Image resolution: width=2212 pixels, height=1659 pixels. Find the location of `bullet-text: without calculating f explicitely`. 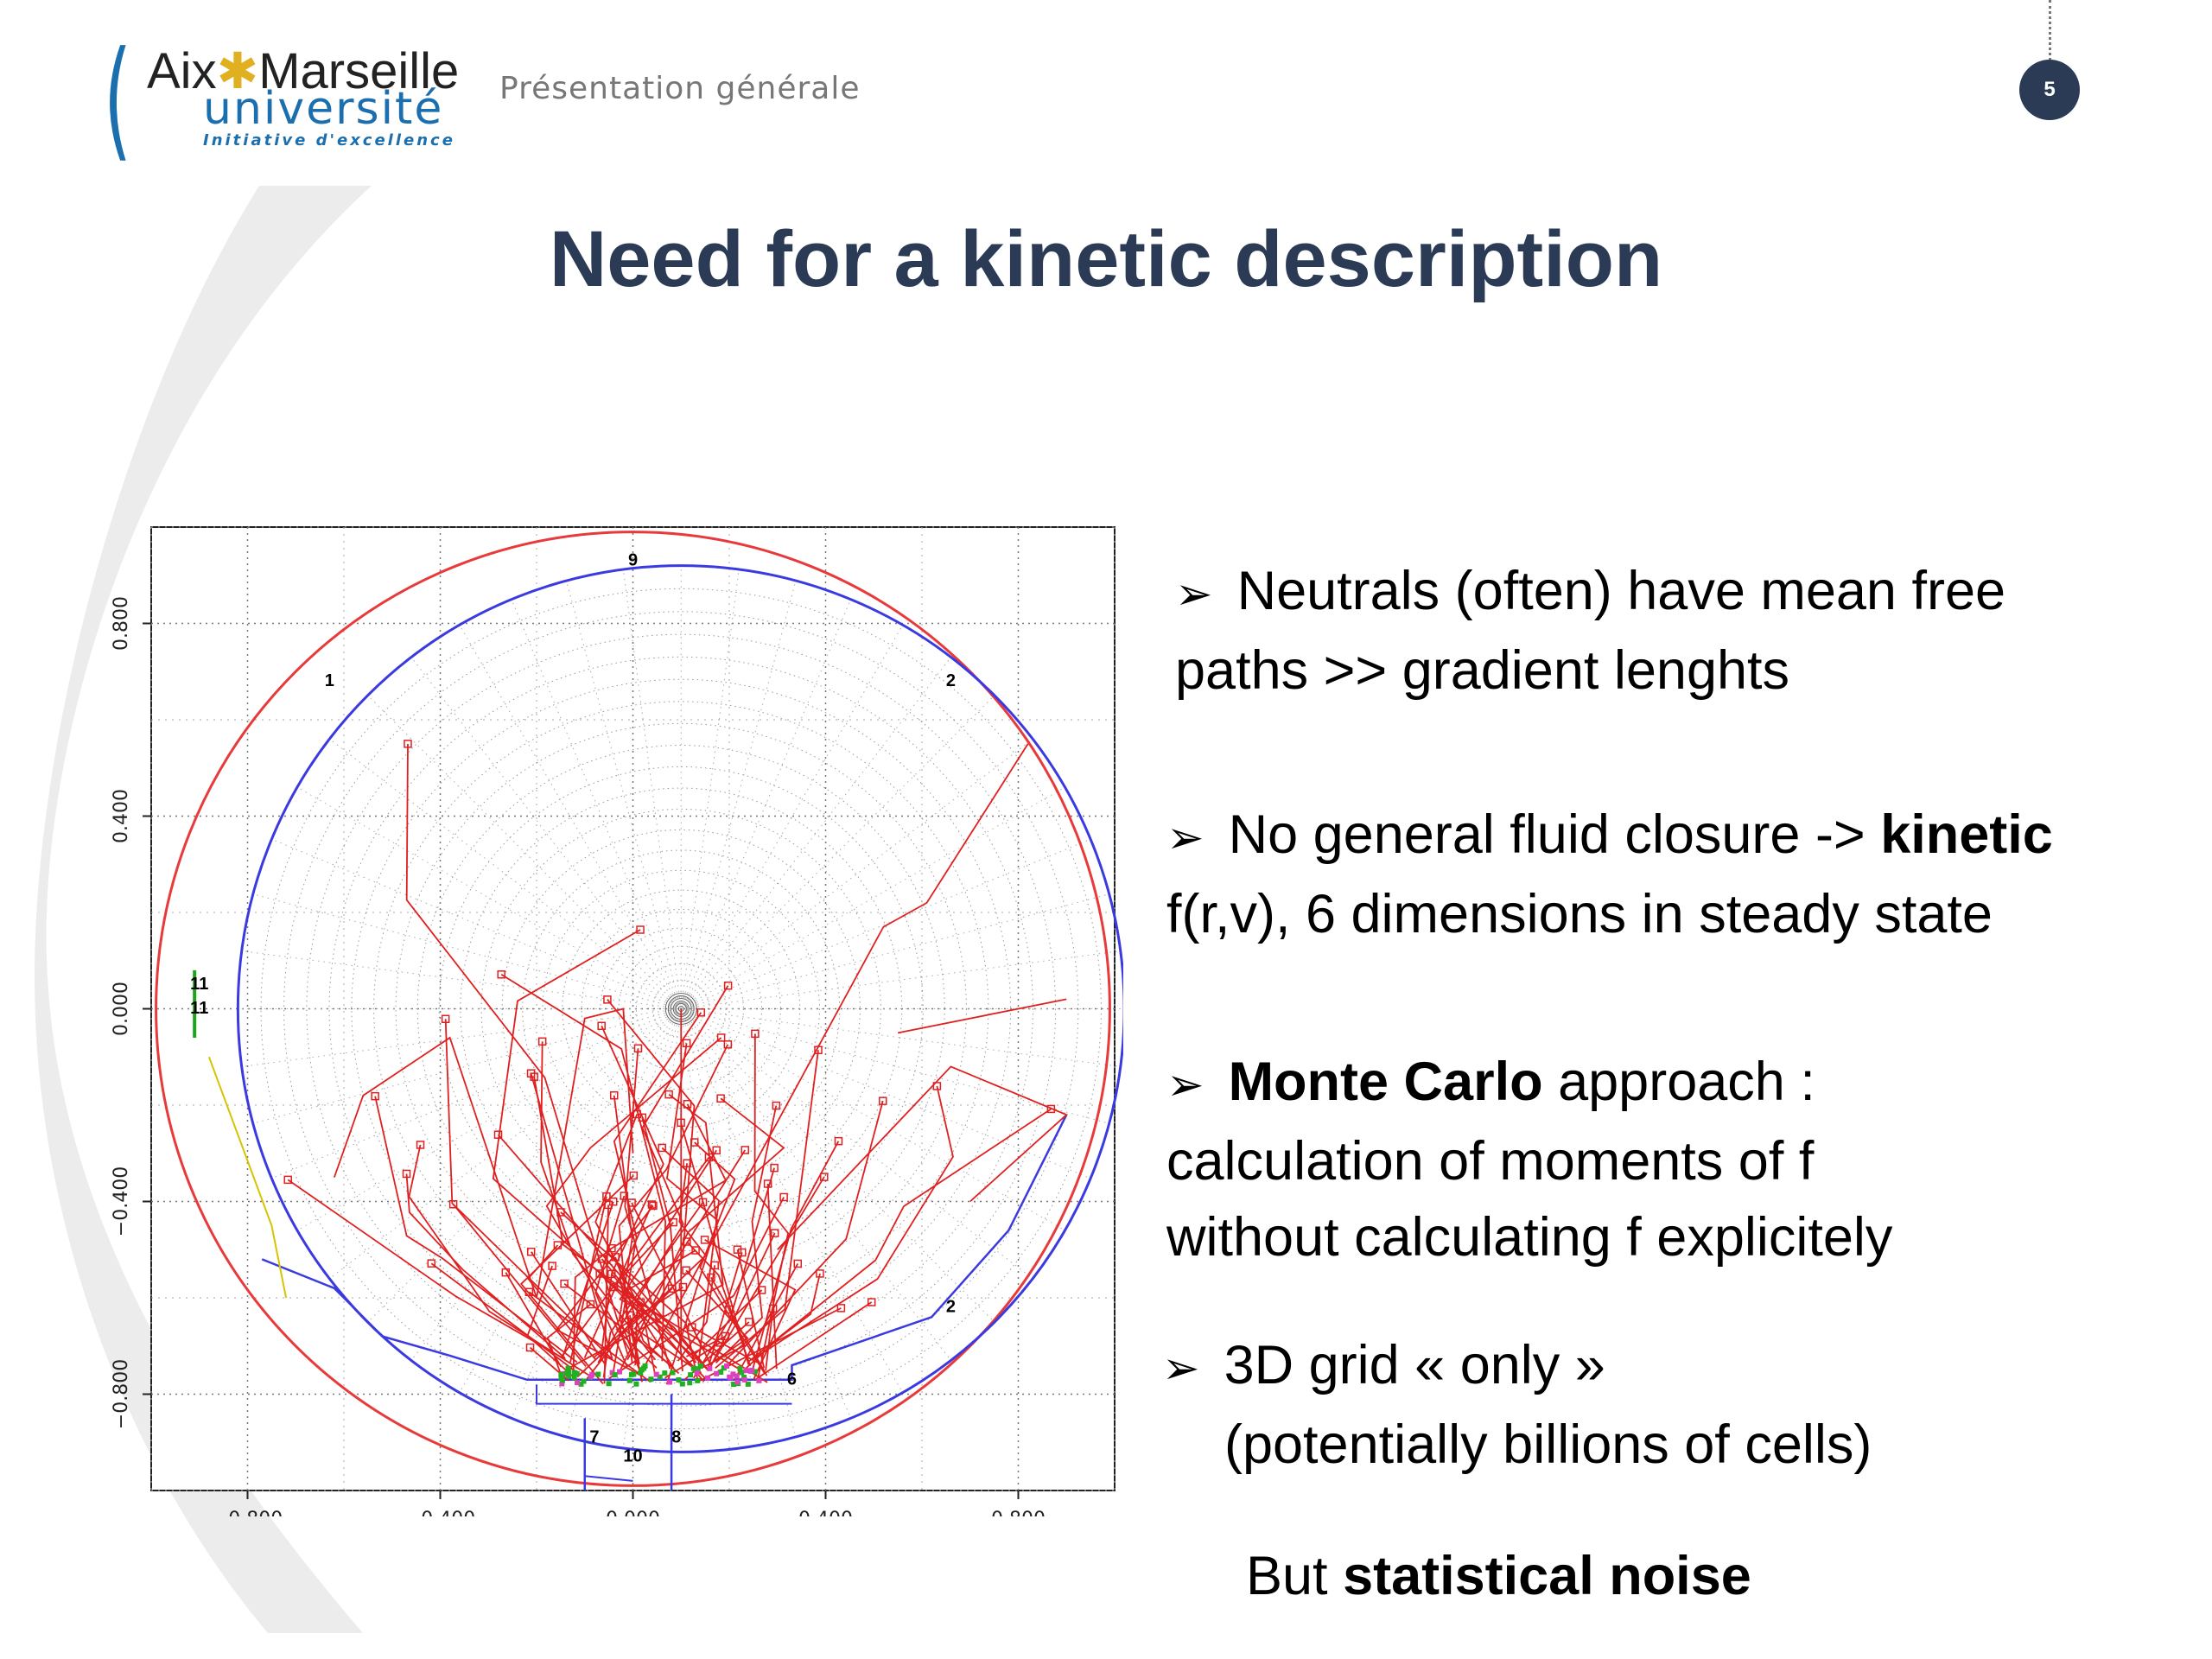

bullet-text: without calculating f explicitely is located at coordinates (1529, 1237).